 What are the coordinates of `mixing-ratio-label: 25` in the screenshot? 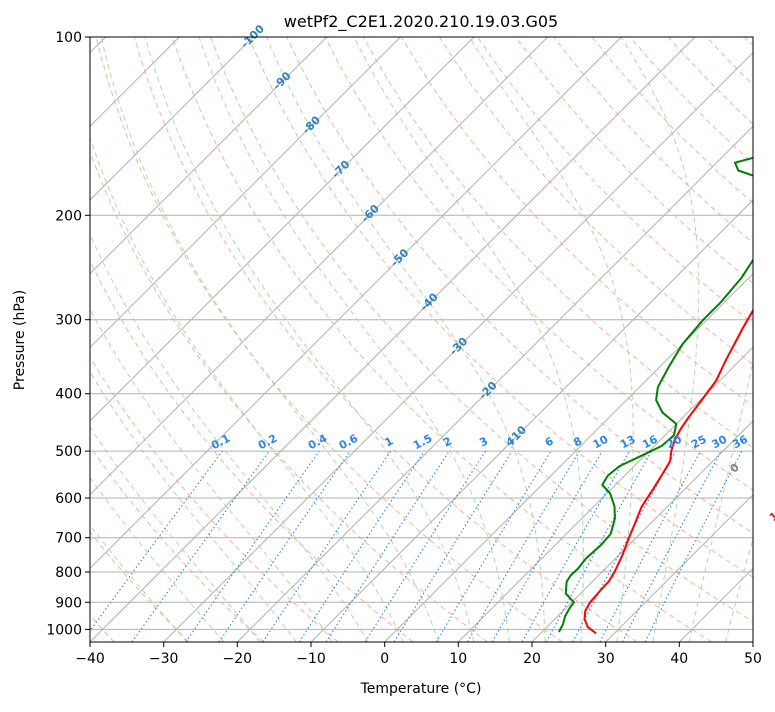 It's located at (699, 442).